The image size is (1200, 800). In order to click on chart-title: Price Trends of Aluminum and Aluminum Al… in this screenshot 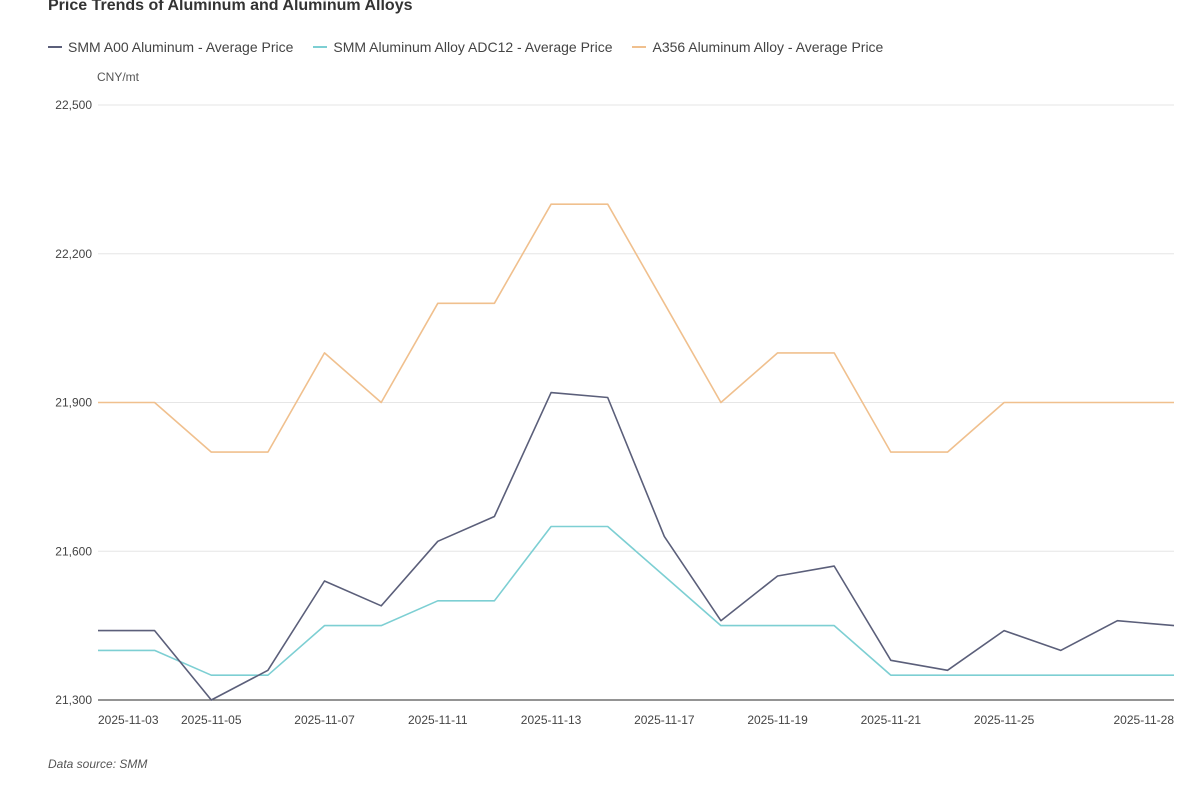, I will do `click(230, 7)`.